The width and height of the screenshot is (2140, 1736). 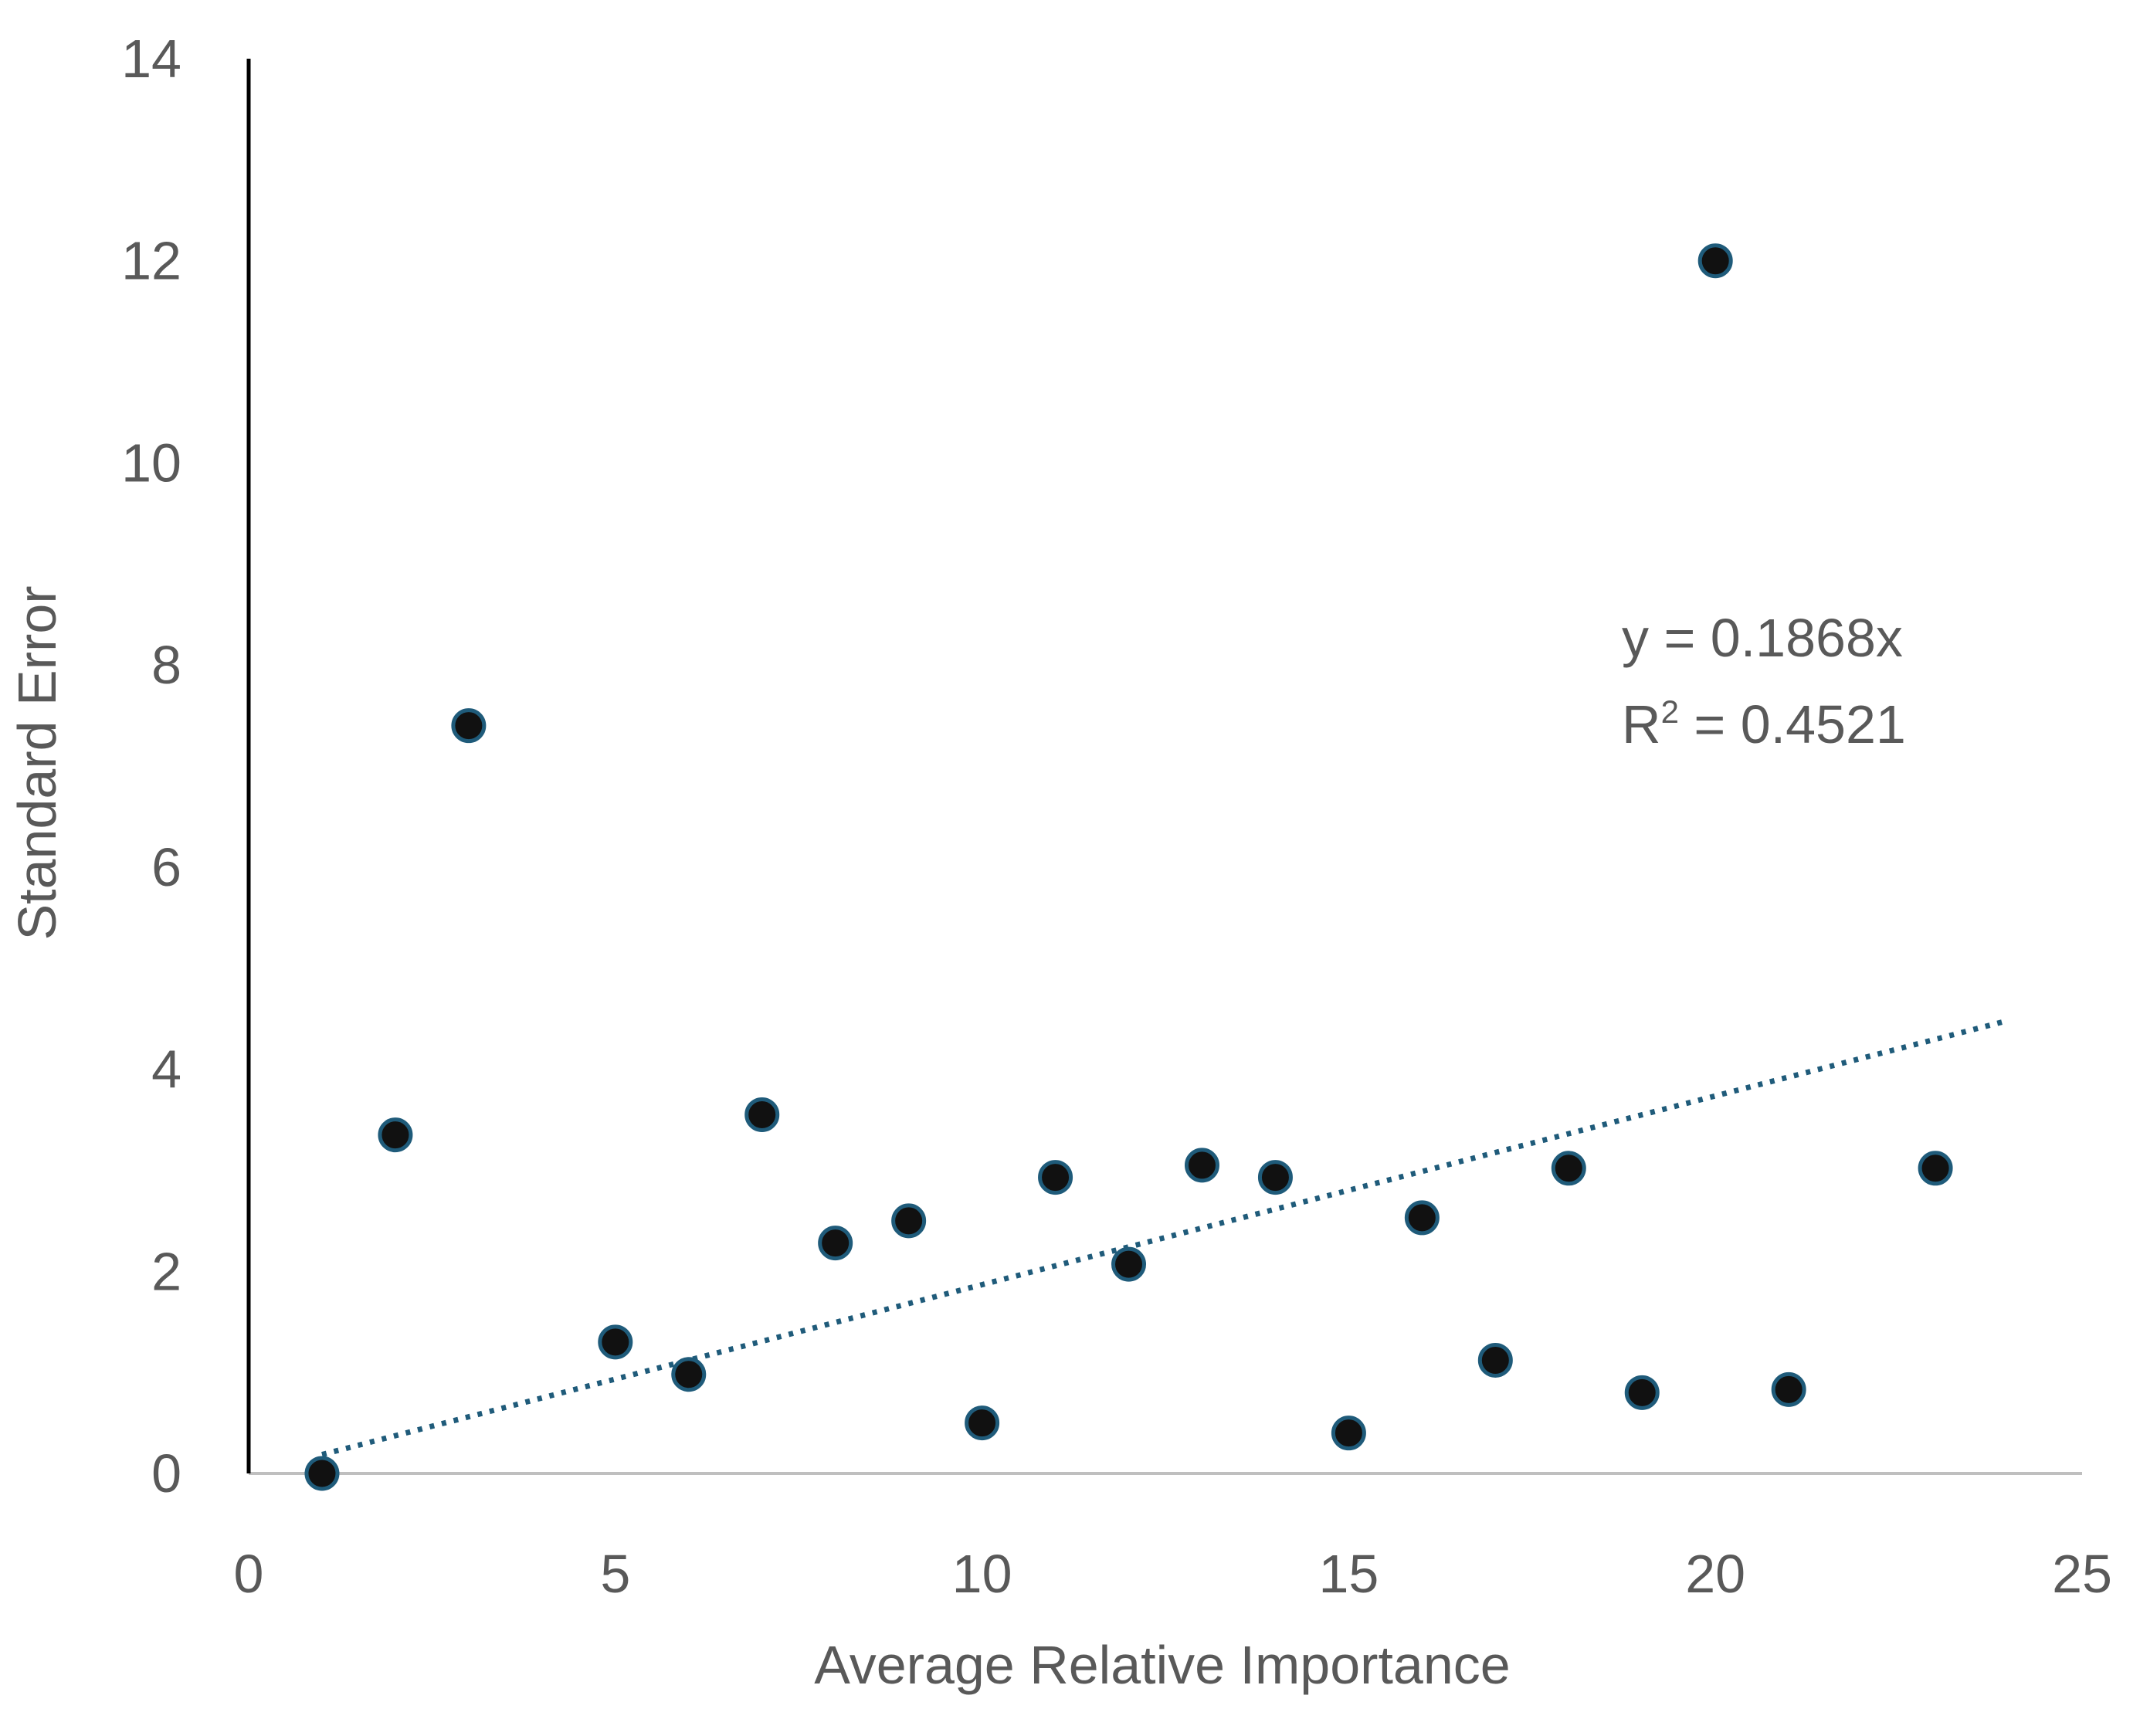 What do you see at coordinates (166, 665) in the screenshot?
I see `y-tick-label: 8` at bounding box center [166, 665].